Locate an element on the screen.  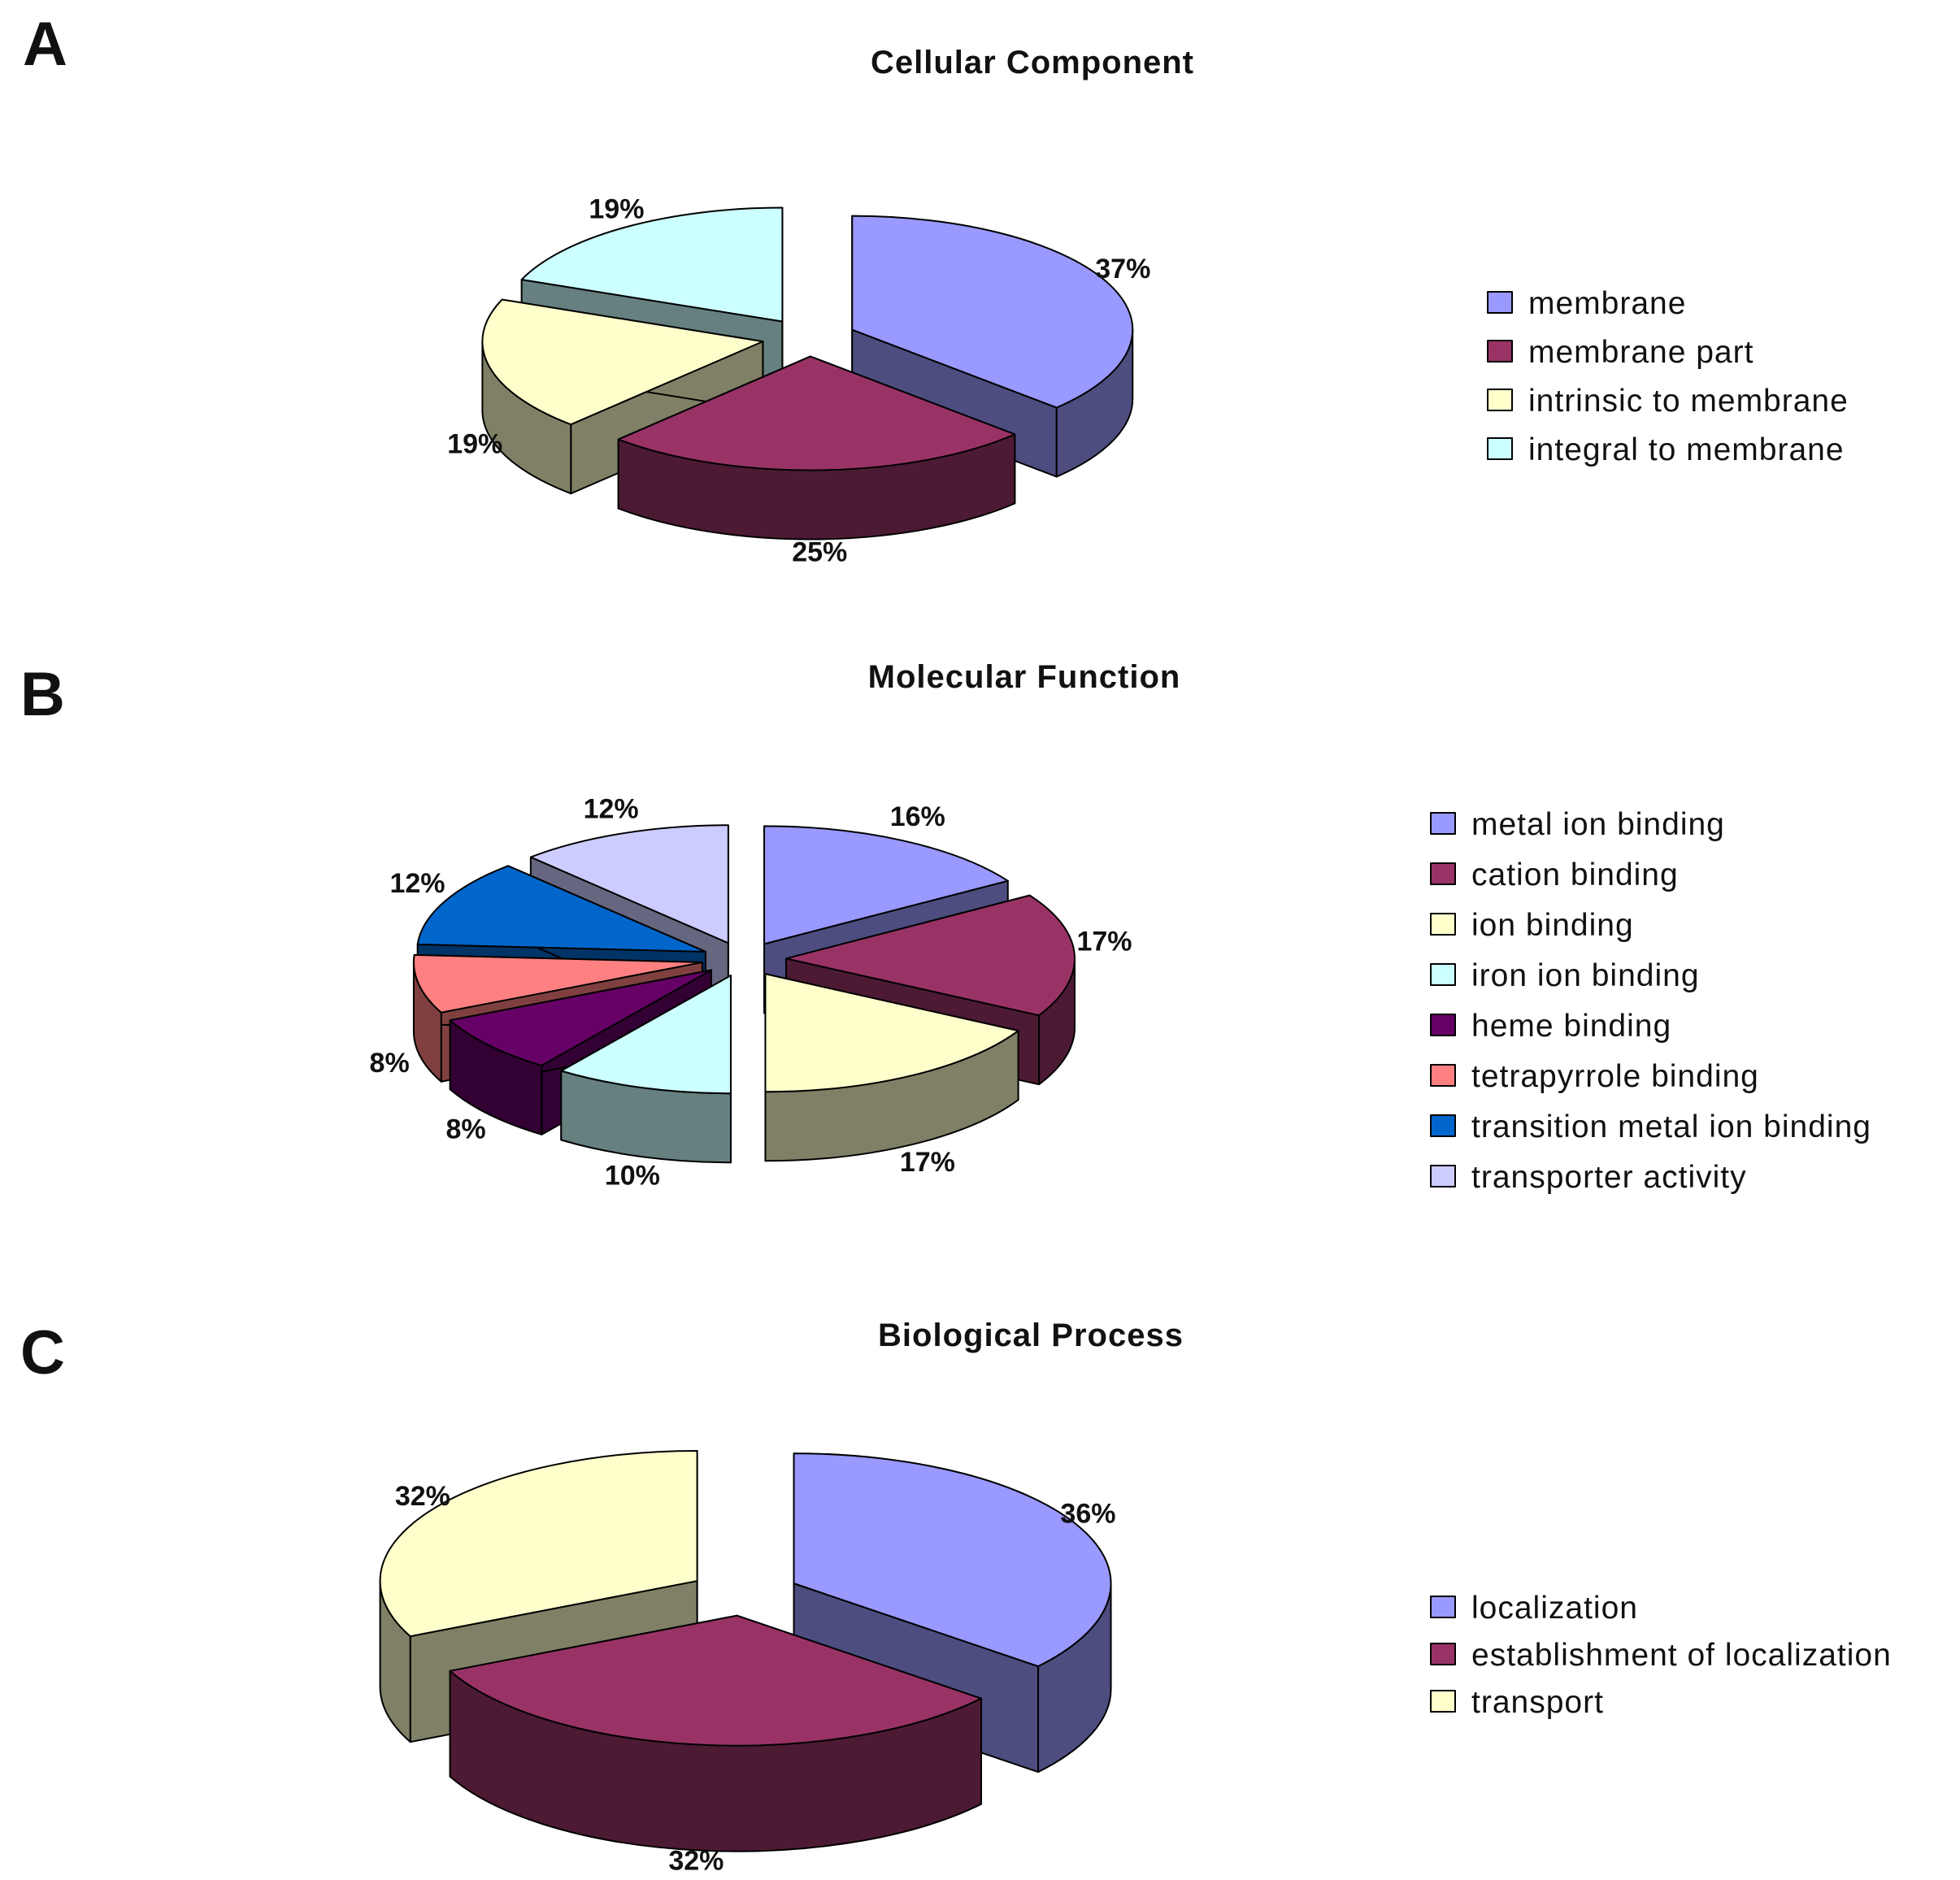
legend-label: heme binding is located at coordinates (1571, 1026).